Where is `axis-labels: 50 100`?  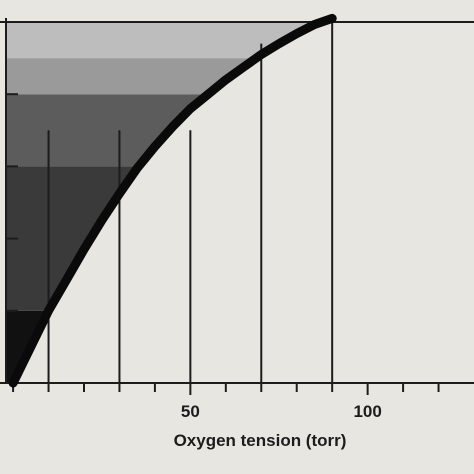 axis-labels: 50 100 is located at coordinates (281, 411).